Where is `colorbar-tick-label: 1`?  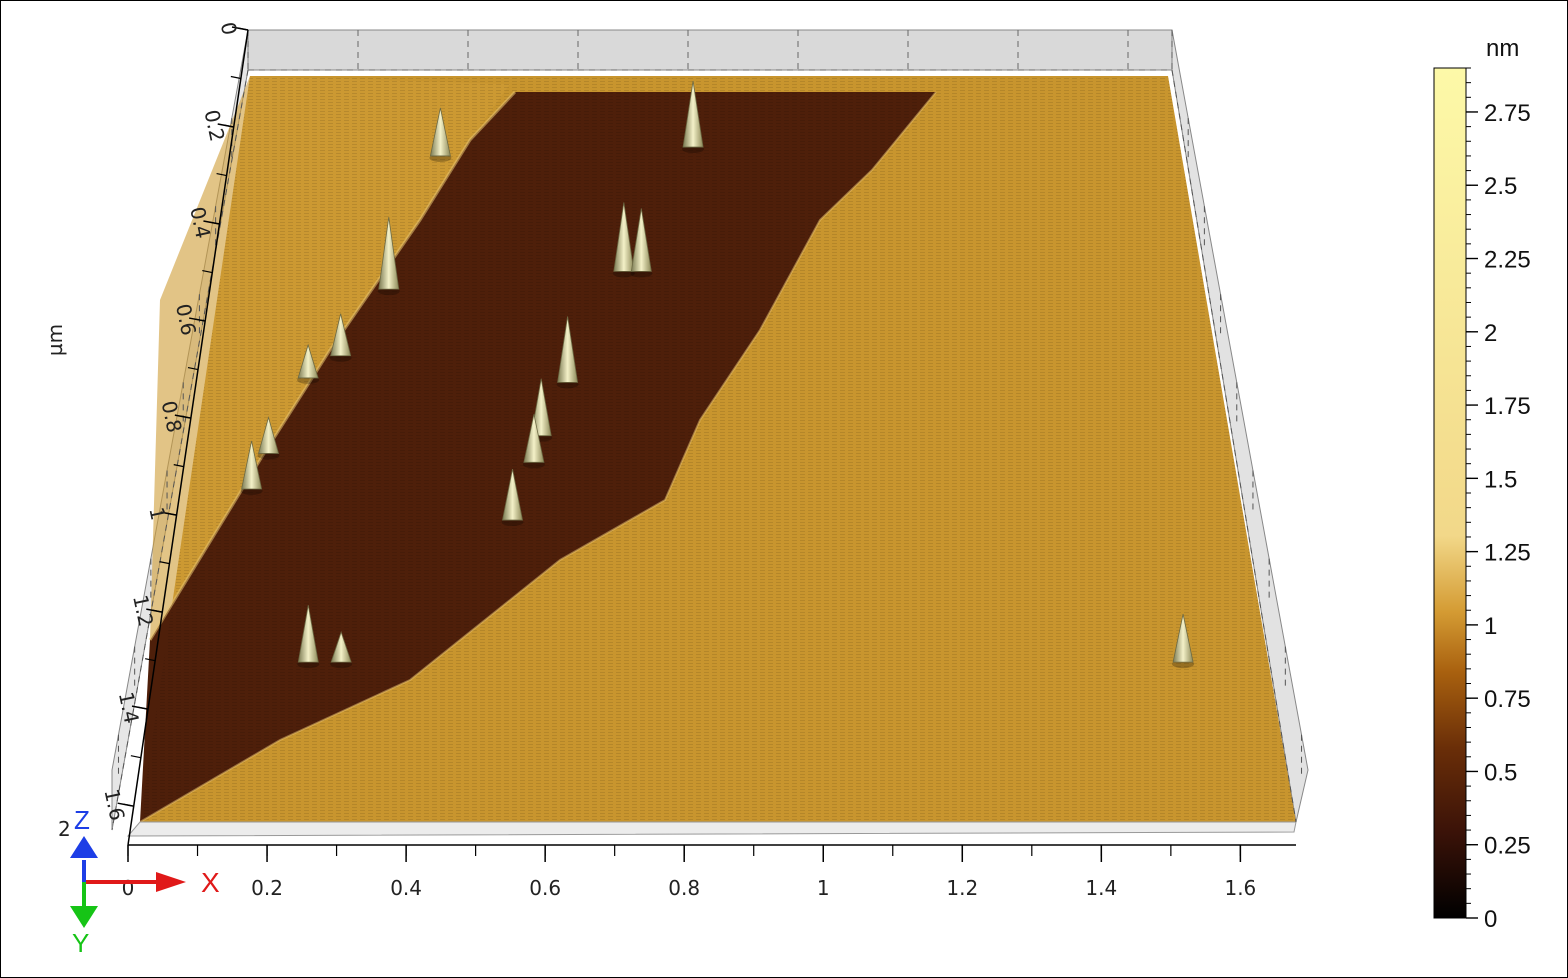
colorbar-tick-label: 1 is located at coordinates (1490, 626).